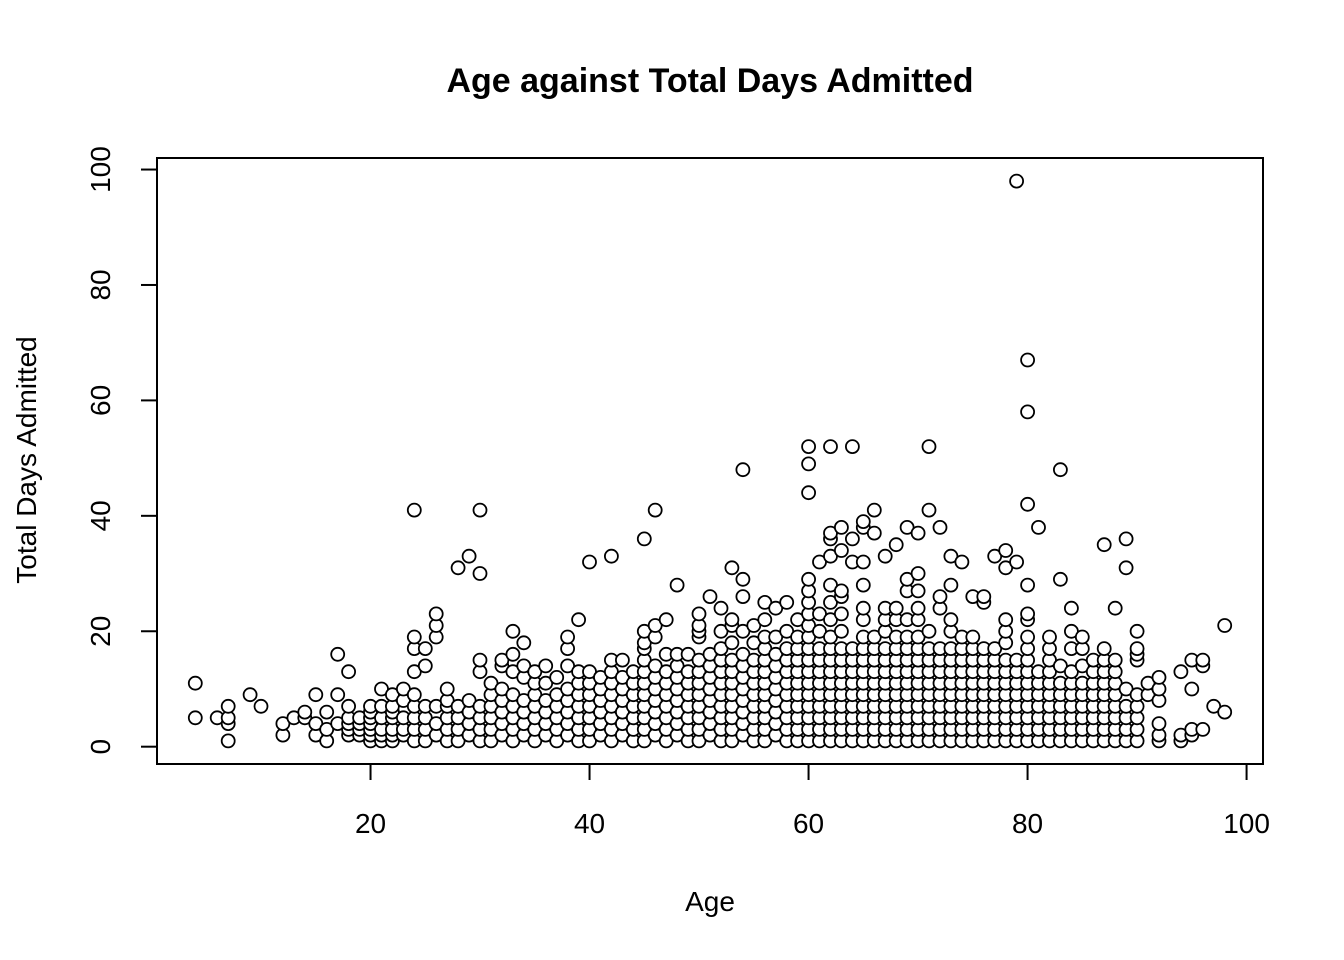  I want to click on chart-title: Age against Total Days Admitted, so click(709, 81).